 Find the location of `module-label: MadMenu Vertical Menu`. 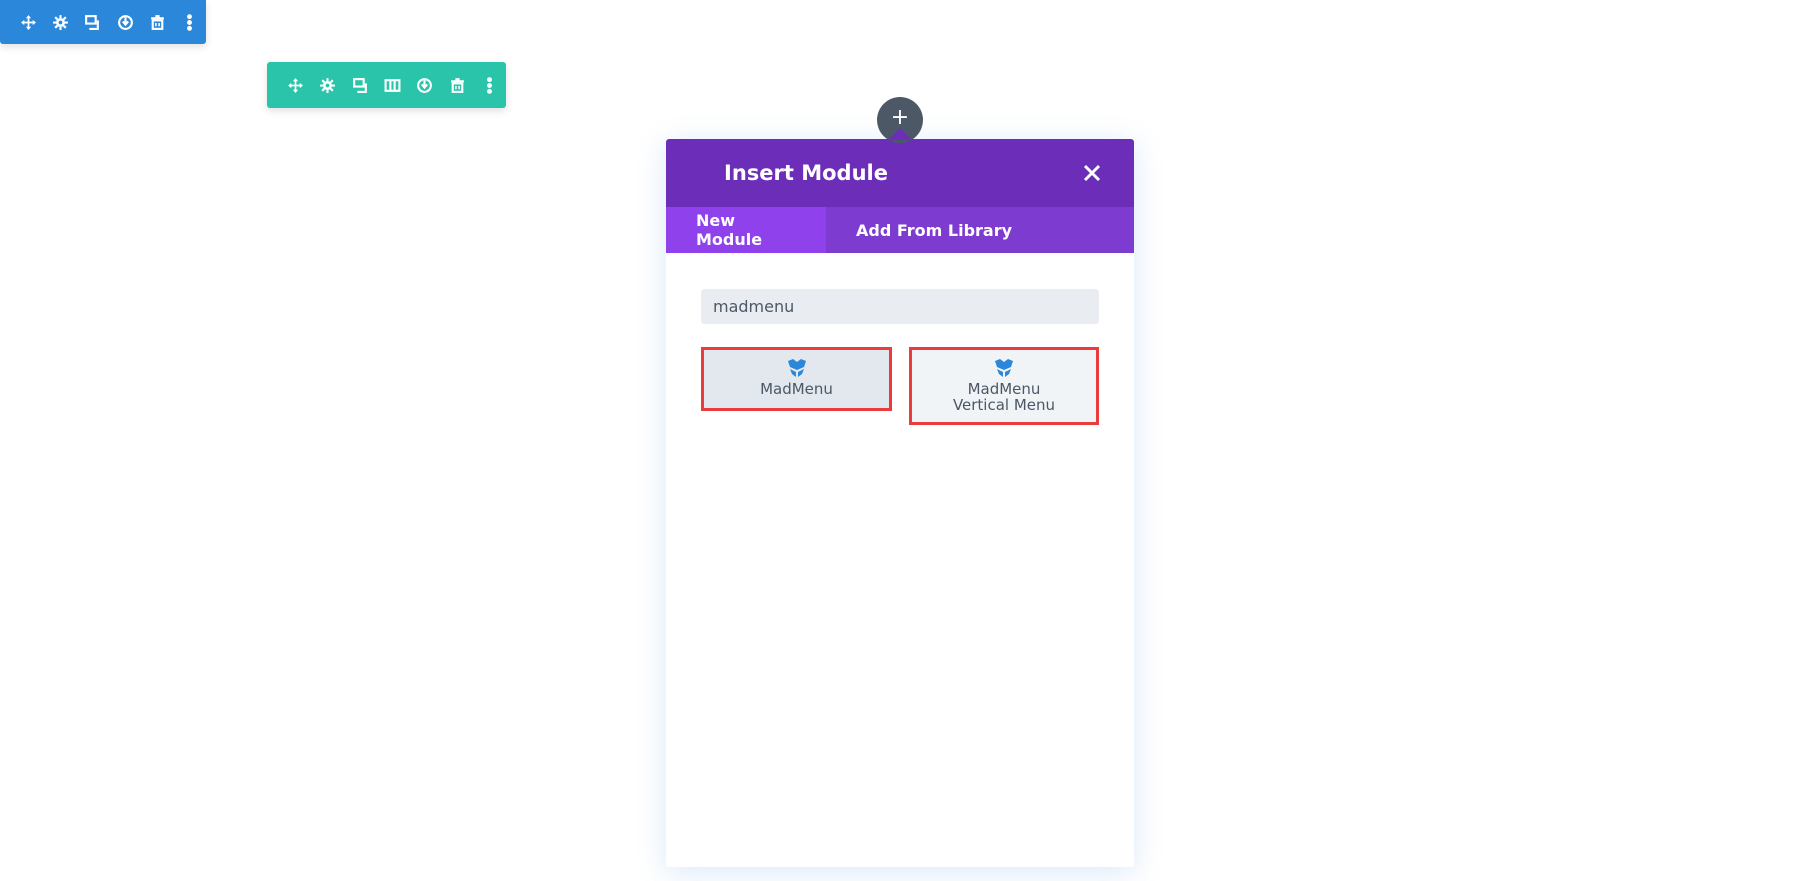

module-label: MadMenu Vertical Menu is located at coordinates (1004, 397).